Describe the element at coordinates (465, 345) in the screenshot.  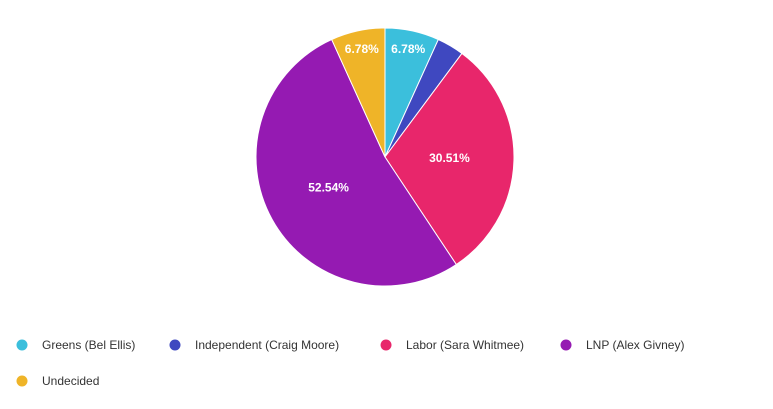
I see `legend-label: Labor (Sara Whitmee)` at that location.